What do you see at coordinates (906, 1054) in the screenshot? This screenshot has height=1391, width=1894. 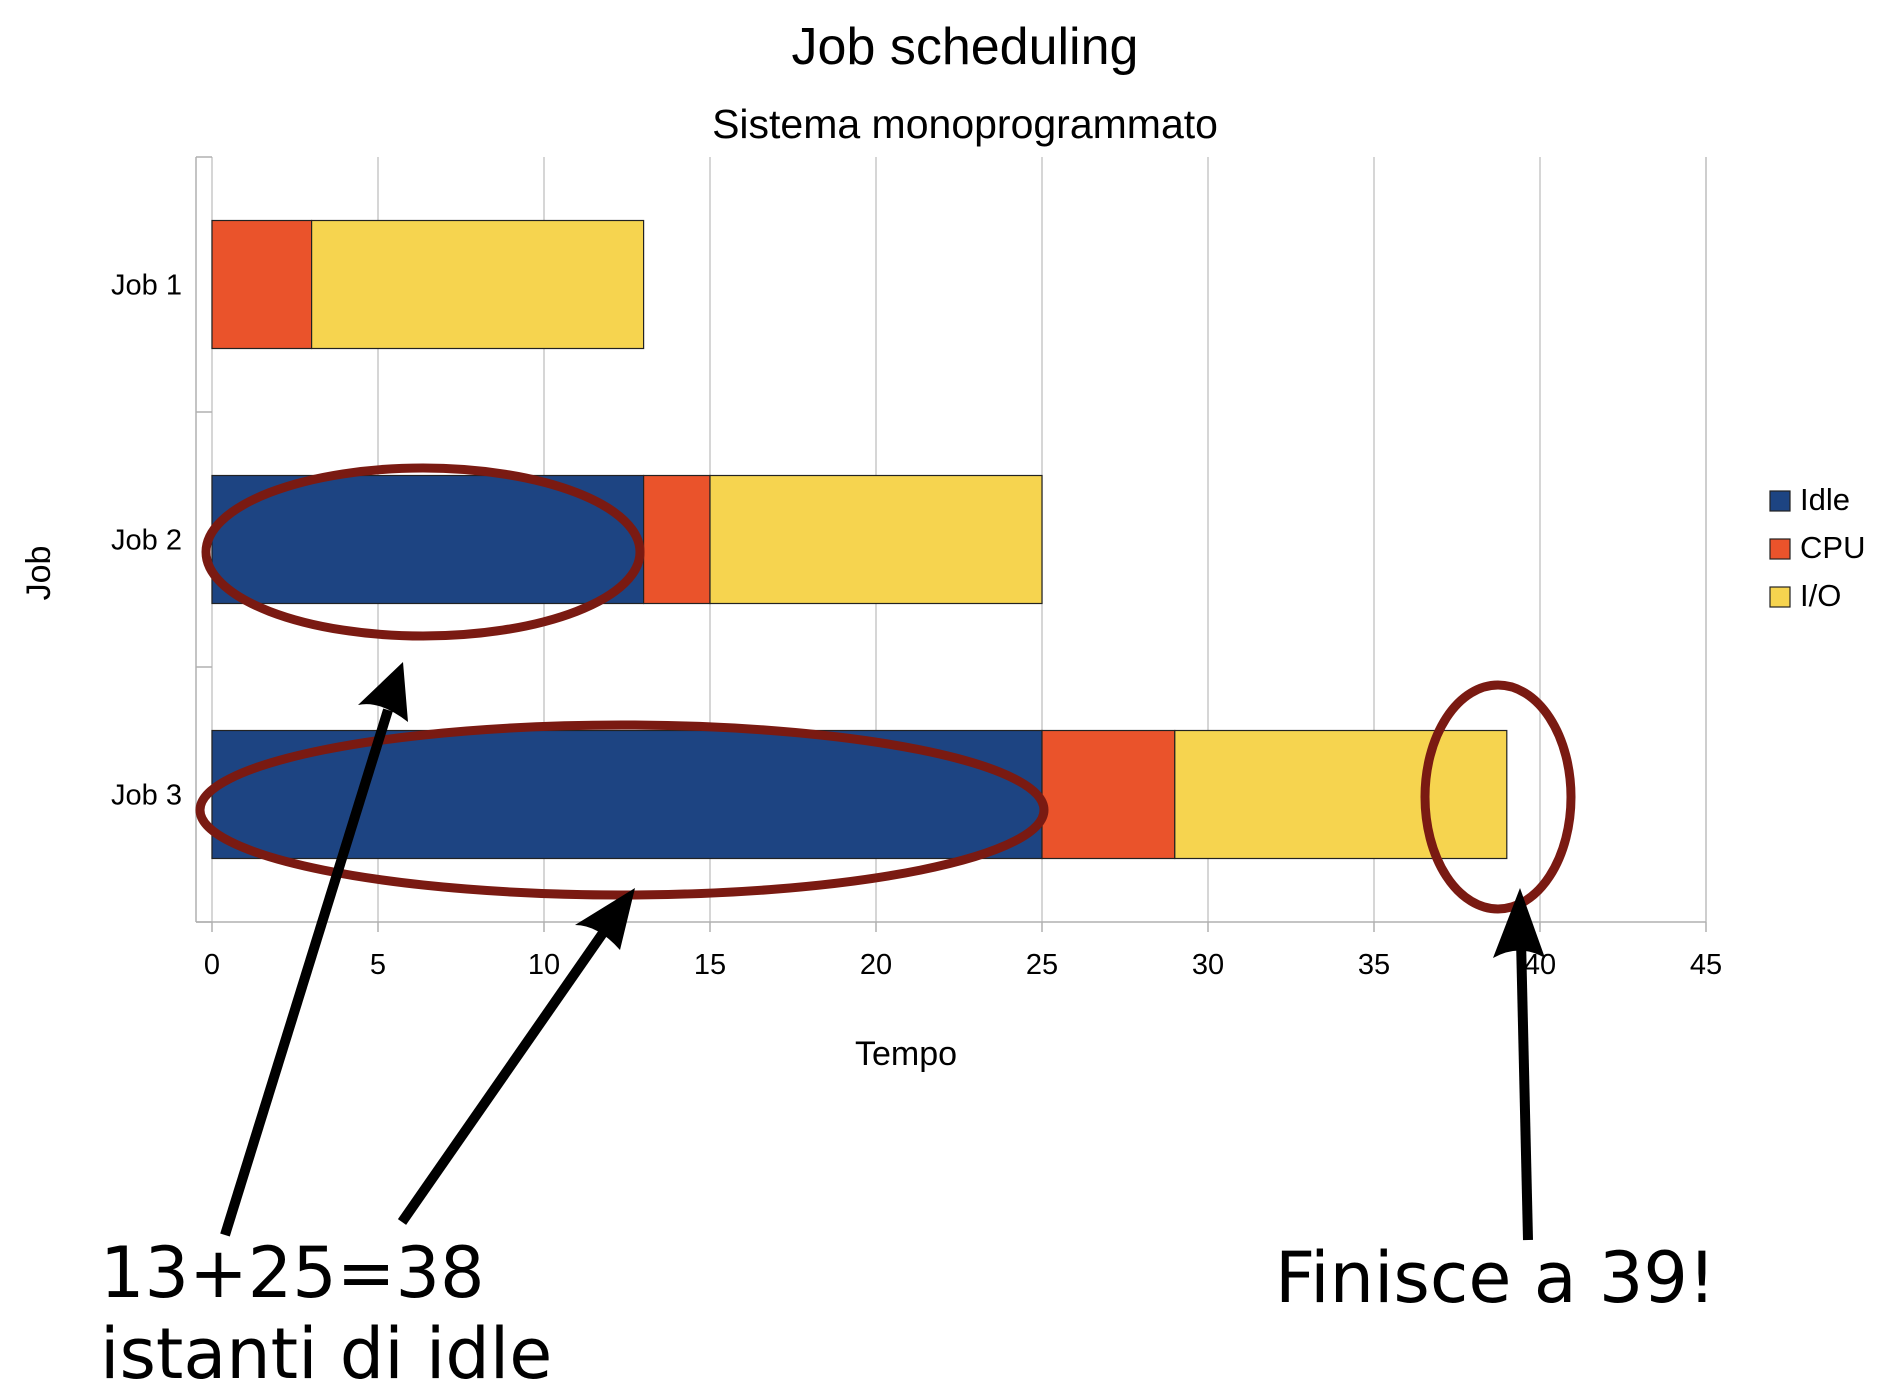 I see `x-axis-label: Tempo` at bounding box center [906, 1054].